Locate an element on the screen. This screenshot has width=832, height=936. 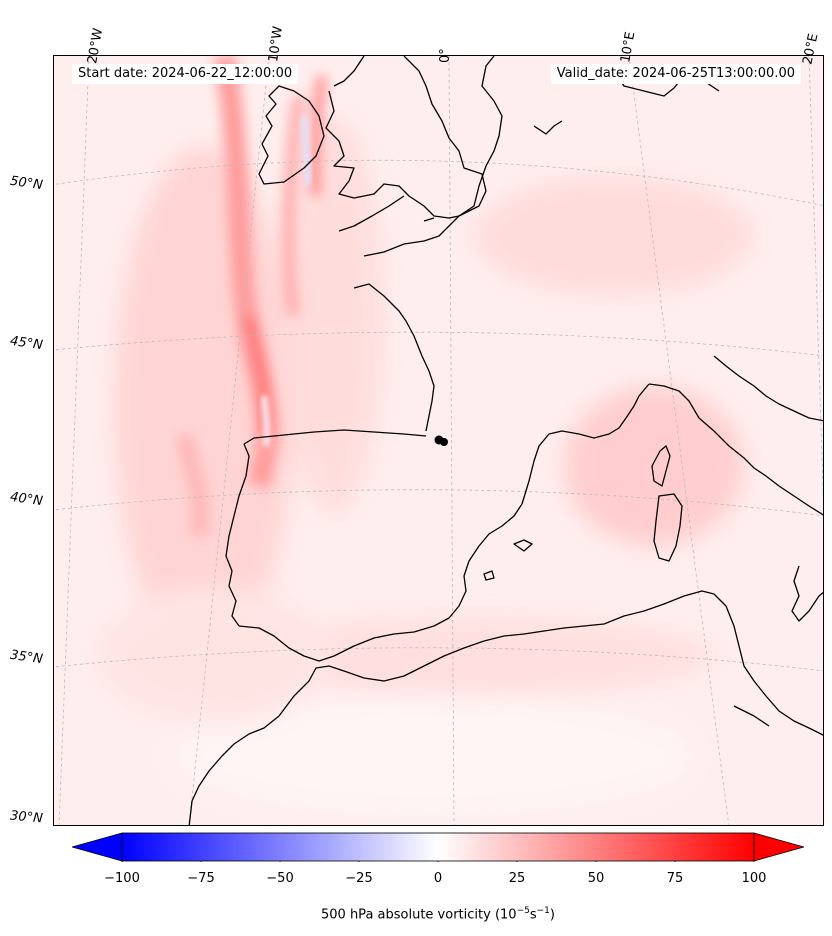
colorbar-tick-label: −25 is located at coordinates (359, 878).